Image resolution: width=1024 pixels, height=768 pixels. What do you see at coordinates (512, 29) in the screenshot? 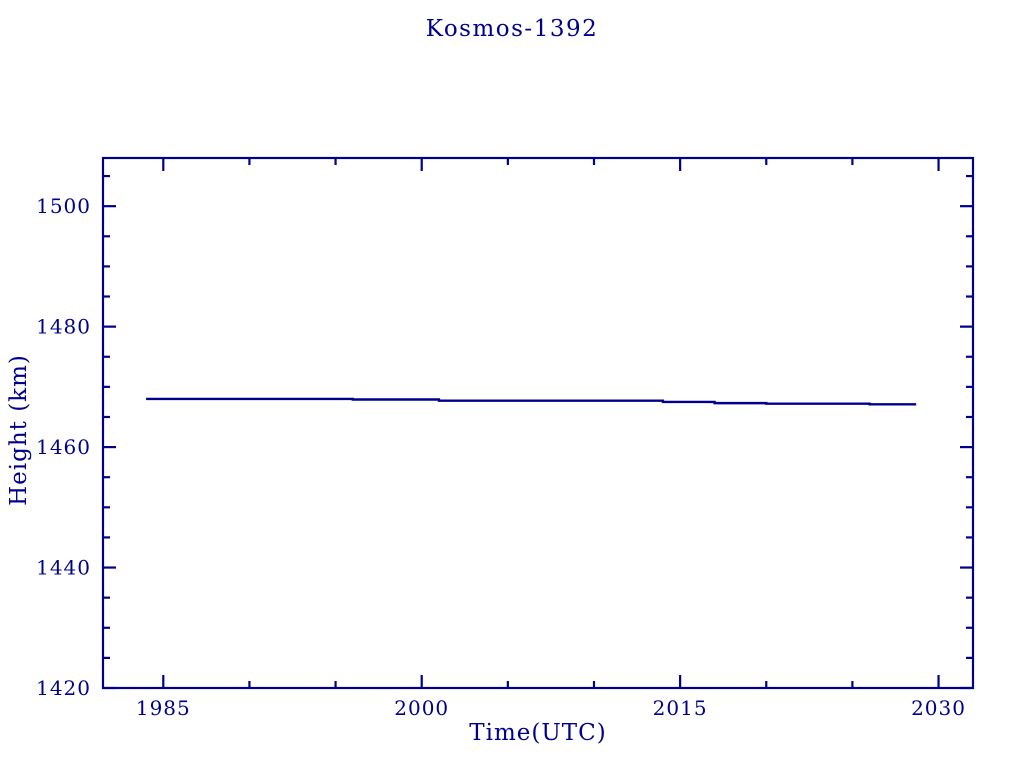
I see `page-title: Kosmos-1392` at bounding box center [512, 29].